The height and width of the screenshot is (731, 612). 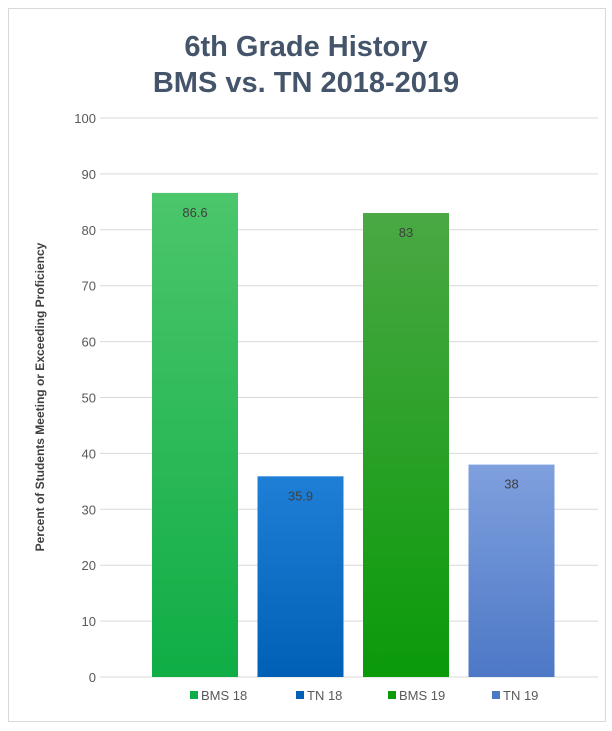 What do you see at coordinates (89, 621) in the screenshot?
I see `y-tick-label-10: 10` at bounding box center [89, 621].